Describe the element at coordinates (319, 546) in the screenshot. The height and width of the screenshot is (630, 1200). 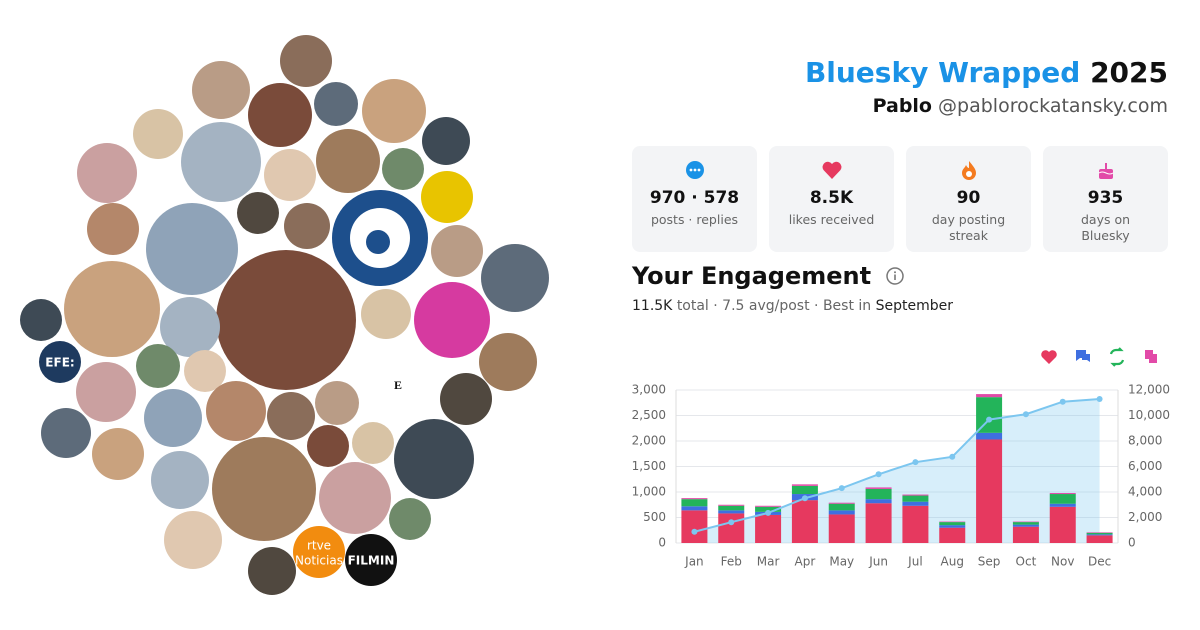
I see `logo-text: rtve` at that location.